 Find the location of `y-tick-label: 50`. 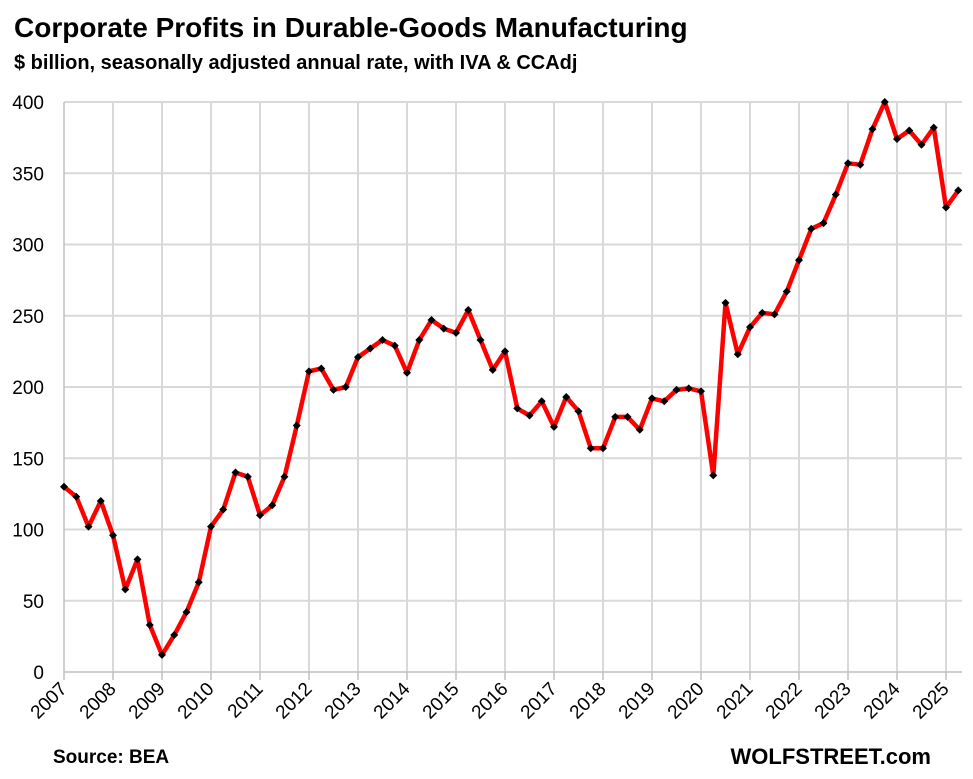

y-tick-label: 50 is located at coordinates (33, 602).